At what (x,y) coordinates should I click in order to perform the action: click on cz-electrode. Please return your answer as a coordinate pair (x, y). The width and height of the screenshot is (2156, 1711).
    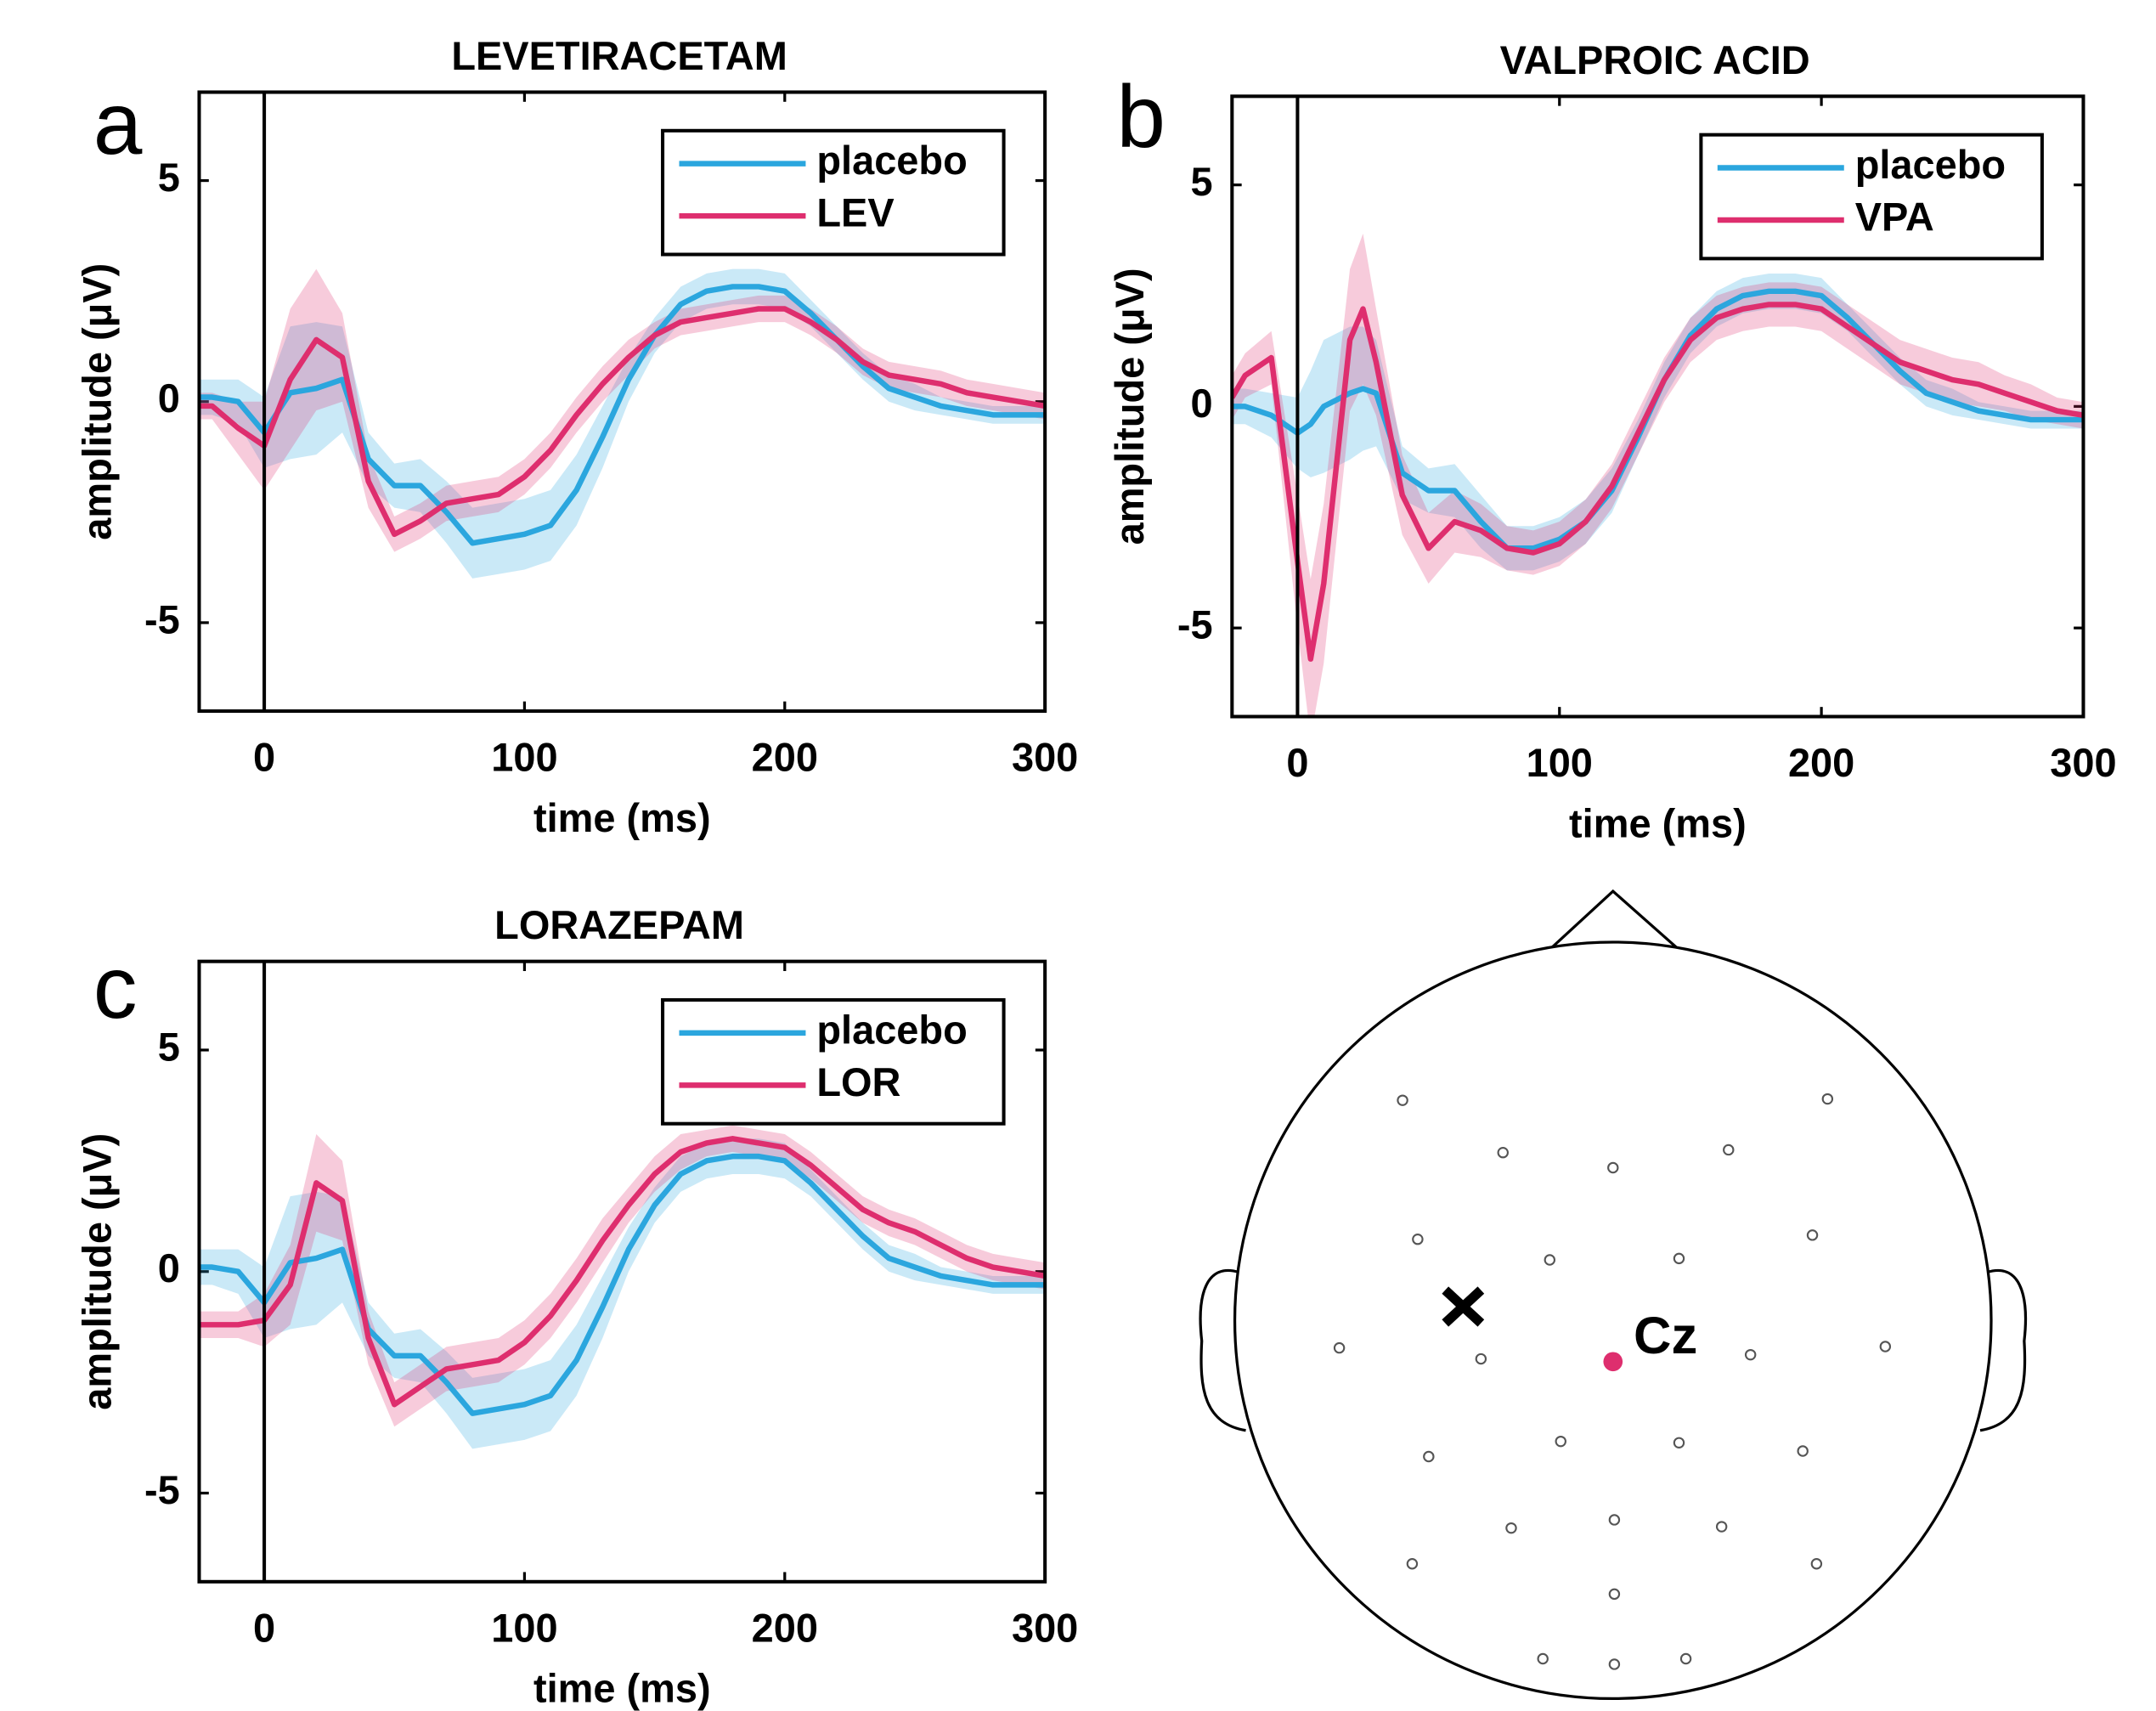
    Looking at the image, I should click on (1613, 1362).